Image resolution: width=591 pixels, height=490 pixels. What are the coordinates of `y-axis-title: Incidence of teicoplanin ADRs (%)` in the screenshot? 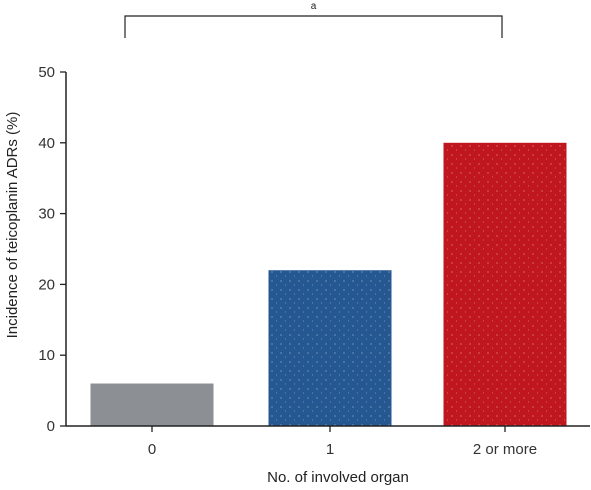 It's located at (12, 225).